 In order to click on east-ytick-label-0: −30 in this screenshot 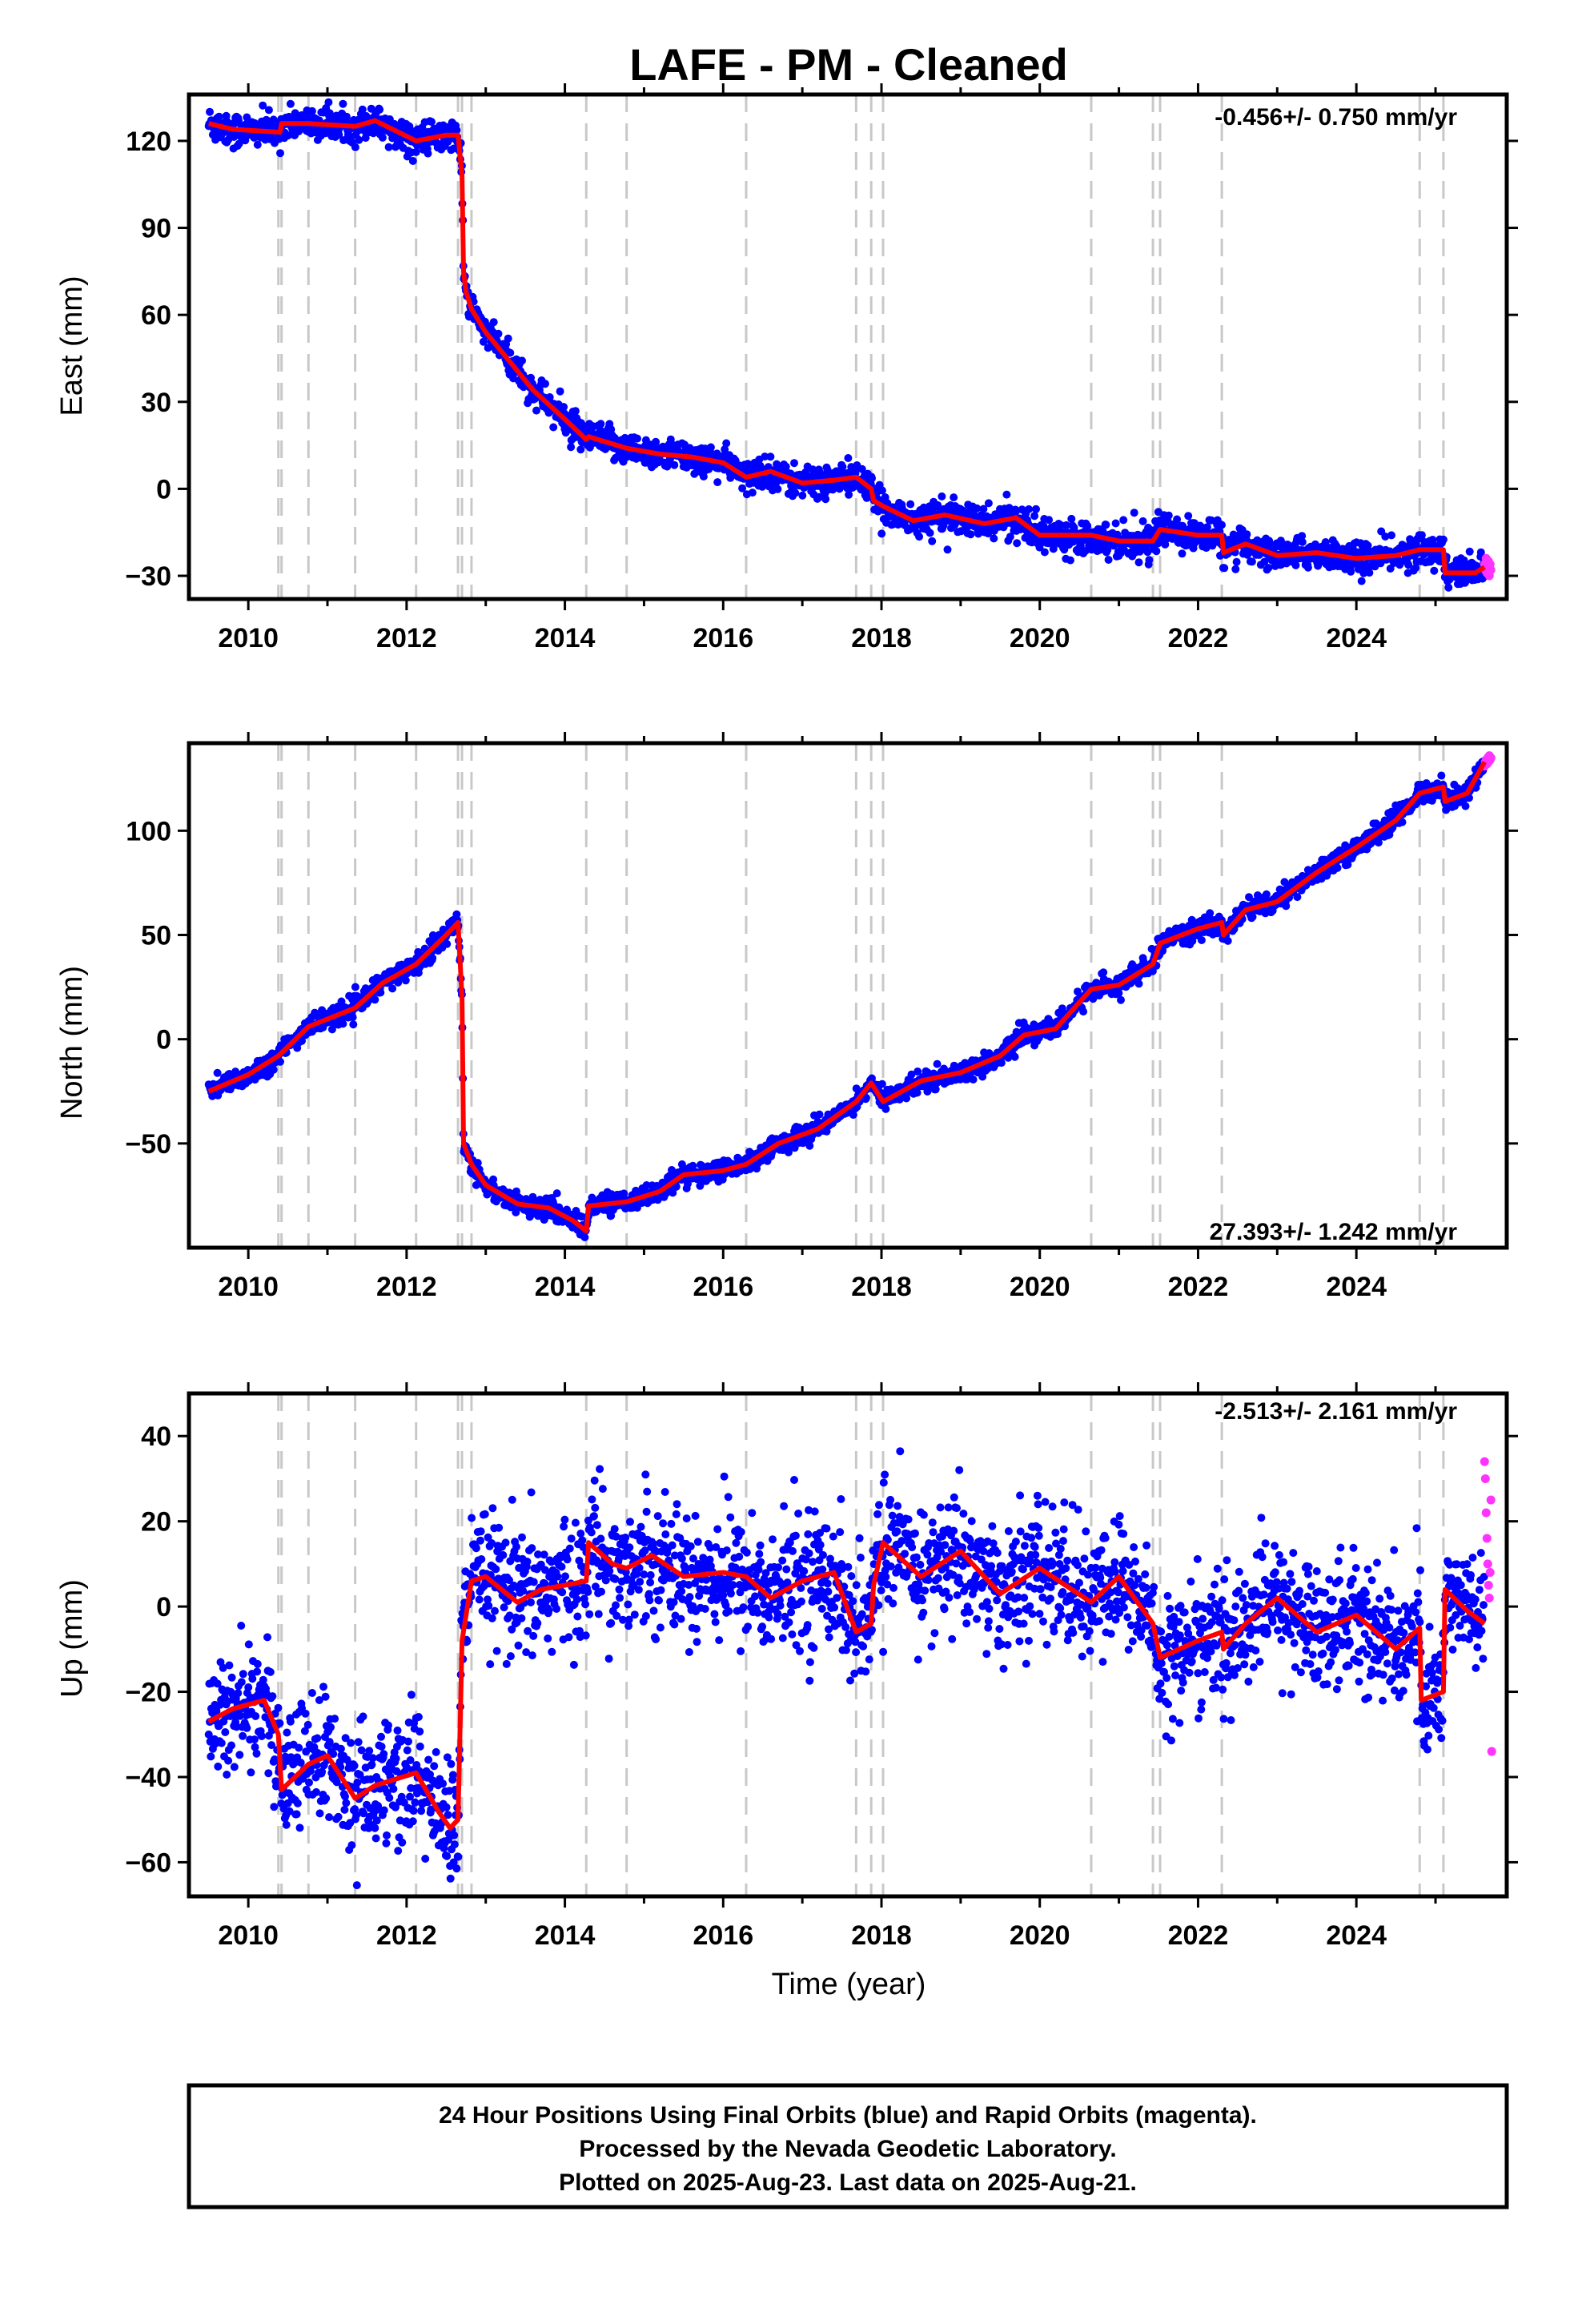, I will do `click(148, 576)`.